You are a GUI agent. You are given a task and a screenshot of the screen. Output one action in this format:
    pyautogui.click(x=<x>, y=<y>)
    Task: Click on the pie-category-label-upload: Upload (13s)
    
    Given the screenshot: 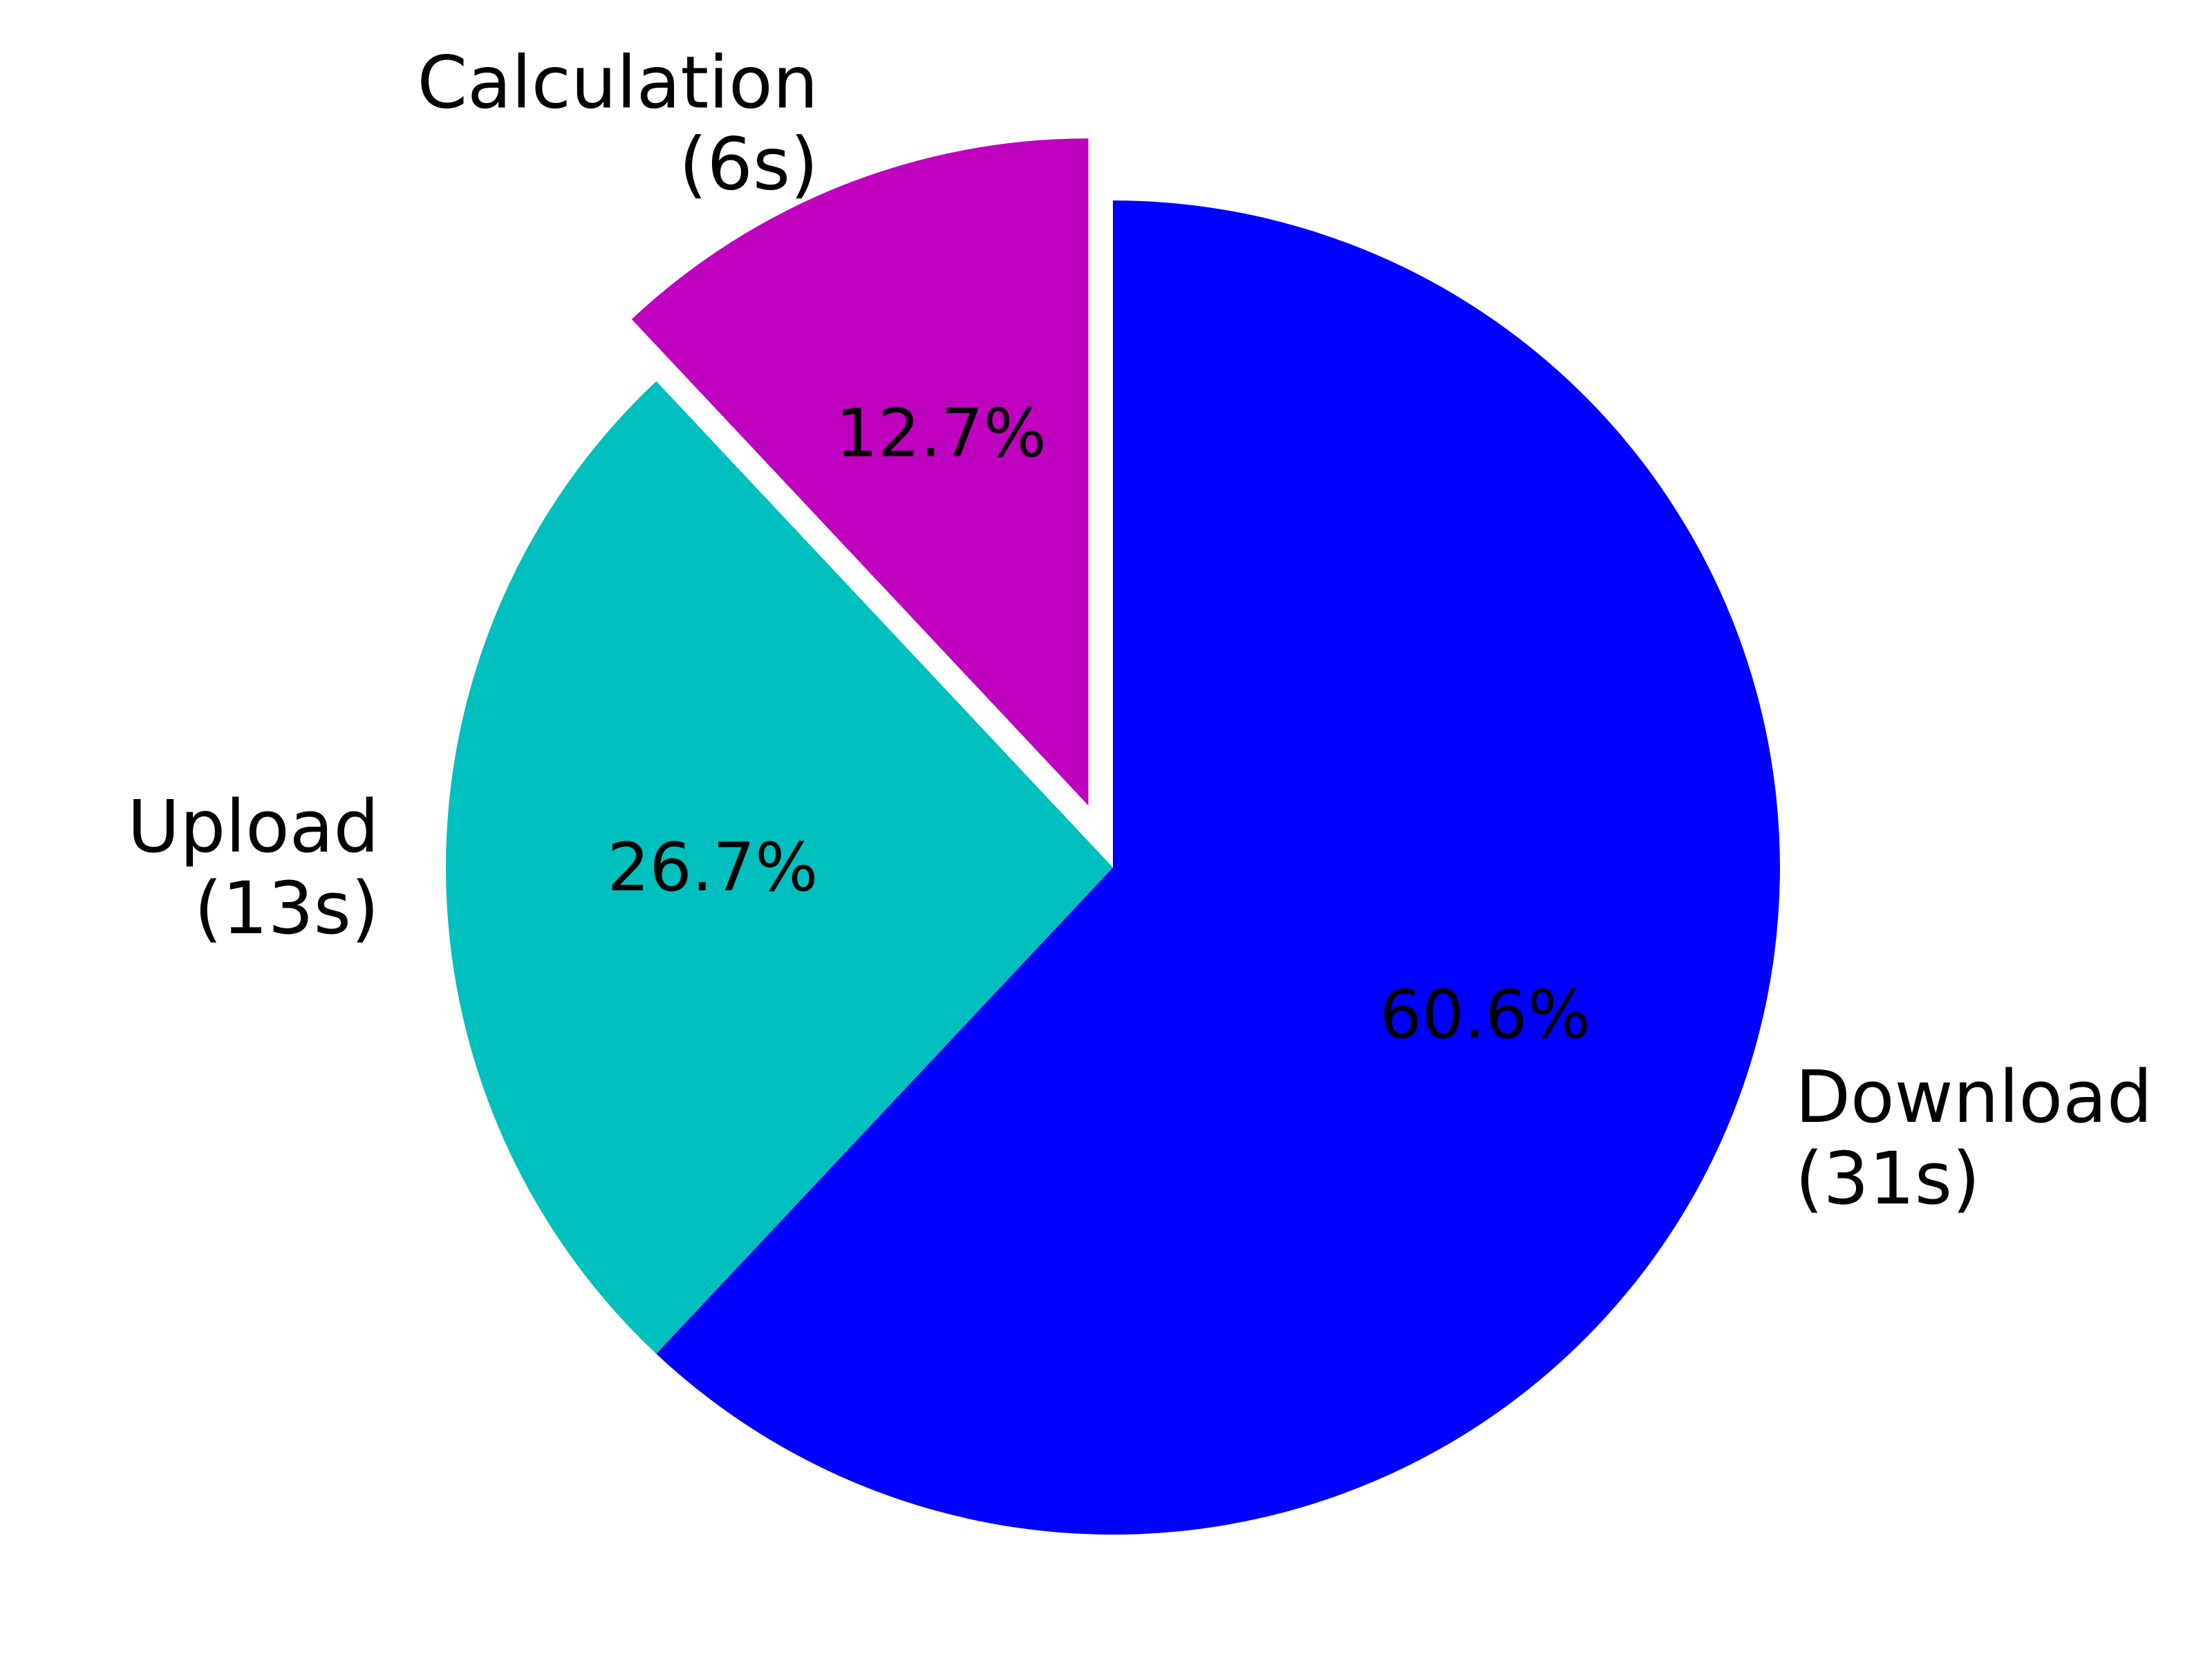 What is the action you would take?
    pyautogui.click(x=253, y=868)
    